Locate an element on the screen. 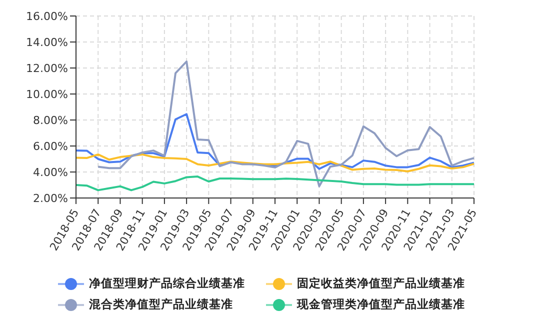  y-tick-label: 14.00% is located at coordinates (47, 42).